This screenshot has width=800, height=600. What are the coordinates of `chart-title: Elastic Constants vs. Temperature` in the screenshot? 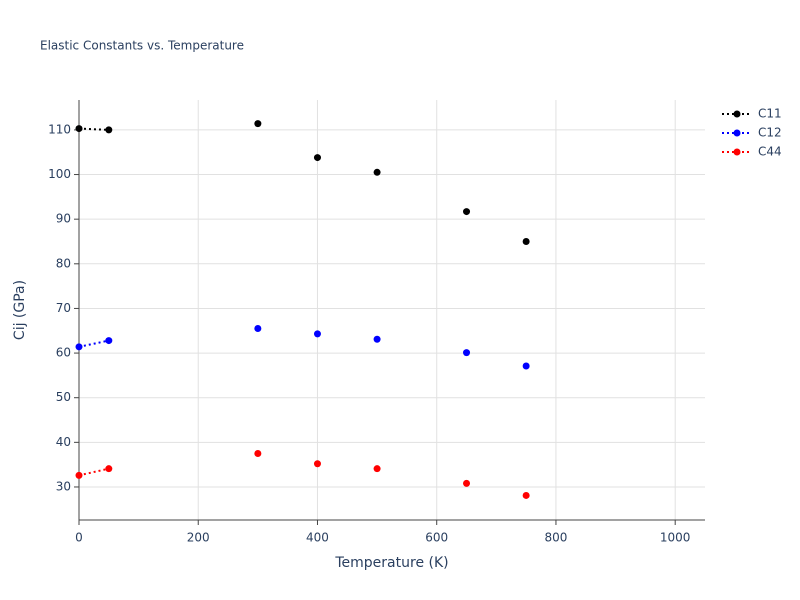 It's located at (142, 46).